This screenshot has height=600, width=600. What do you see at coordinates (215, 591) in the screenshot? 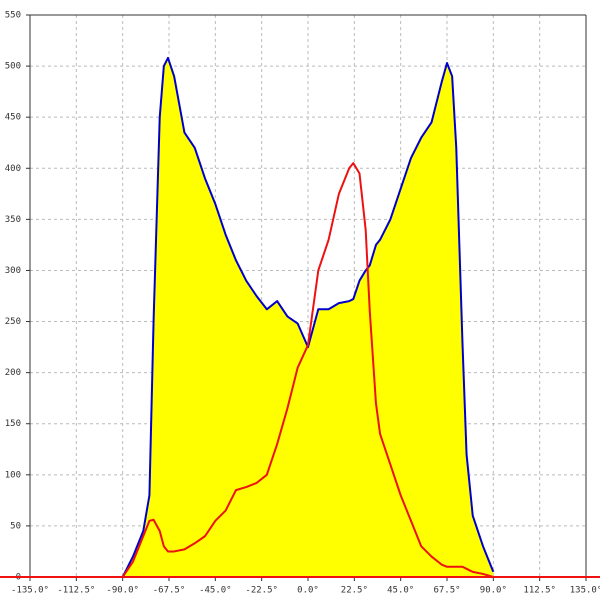
I see `x-tick-label: -45.0°` at bounding box center [215, 591].